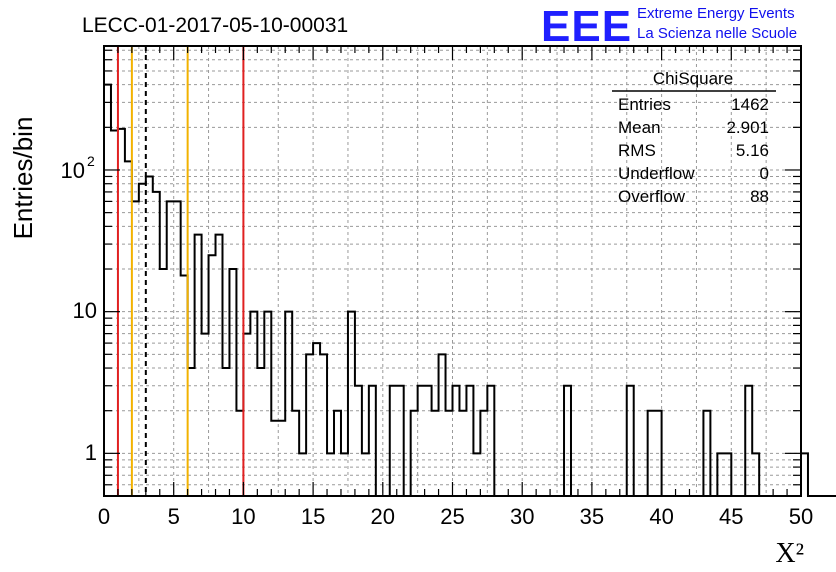  What do you see at coordinates (644, 104) in the screenshot?
I see `stats-label-entries: Entries` at bounding box center [644, 104].